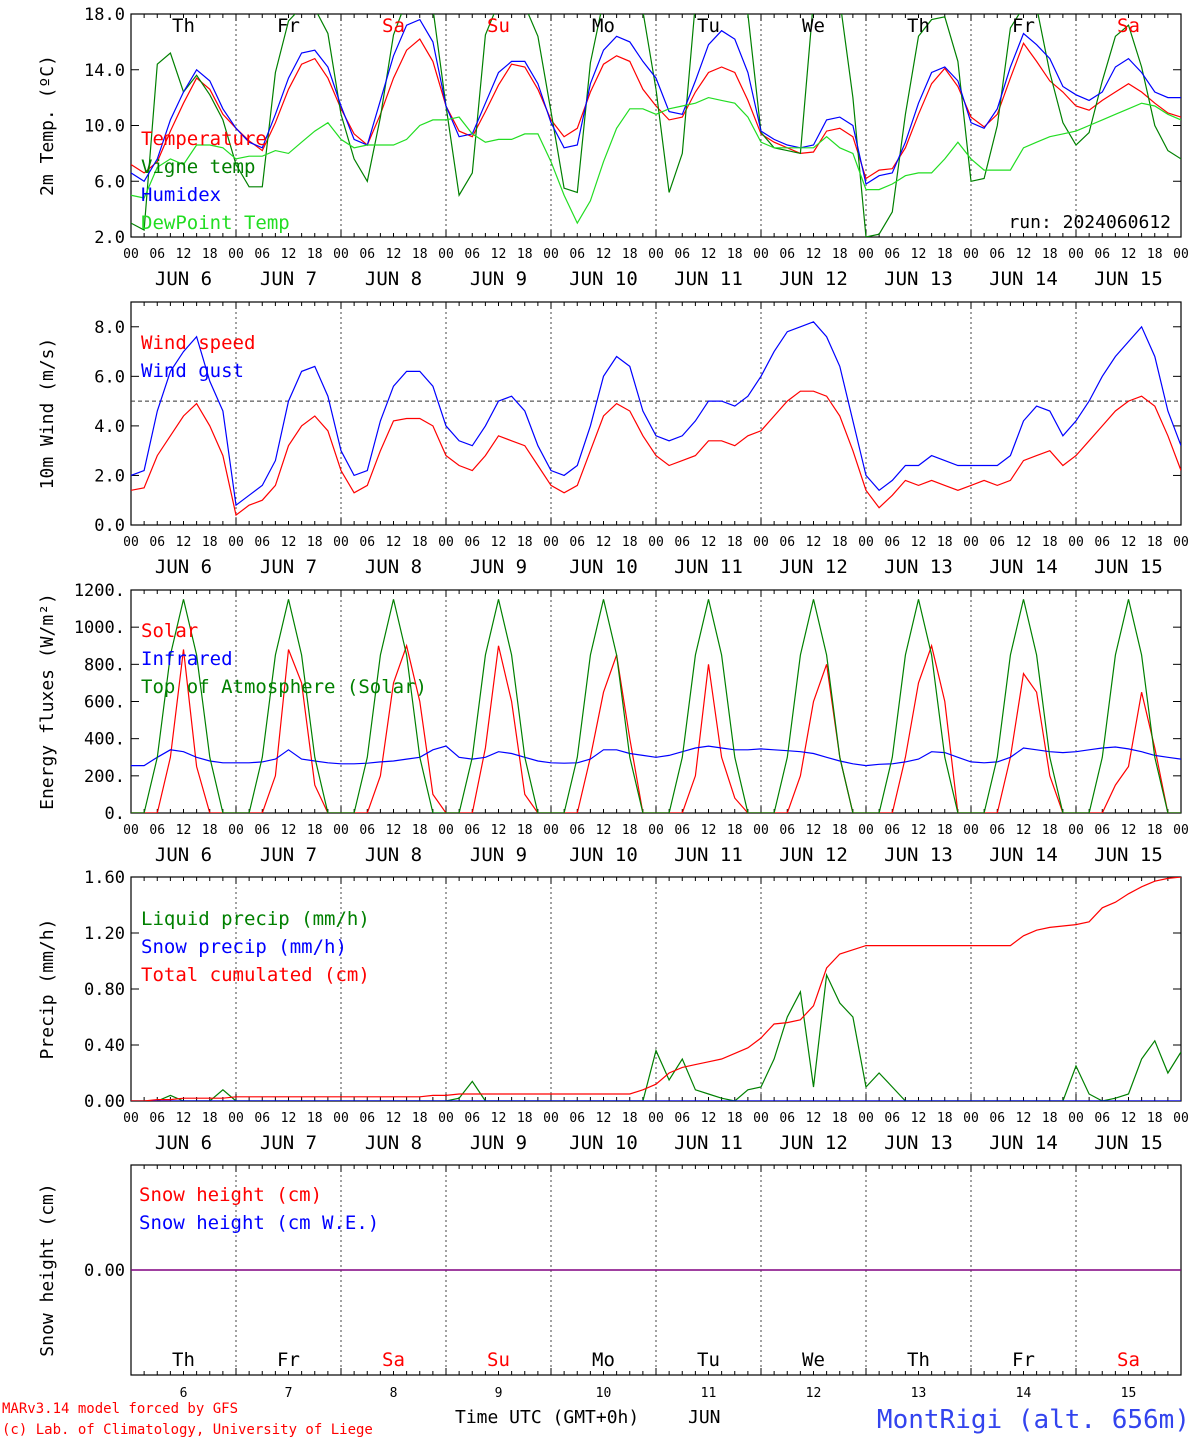  I want to click on y-tick-label: 1200., so click(99, 591).